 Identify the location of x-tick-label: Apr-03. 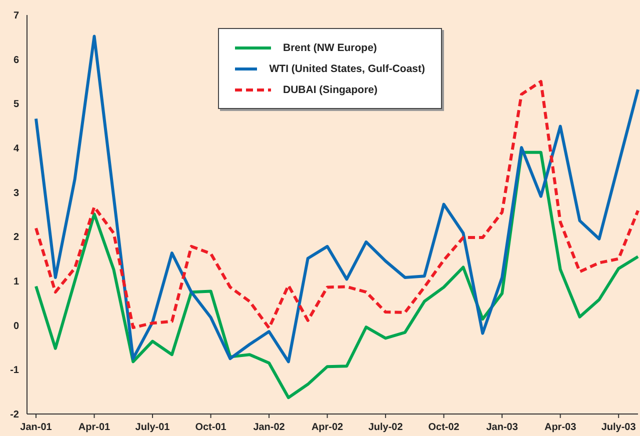
(560, 427).